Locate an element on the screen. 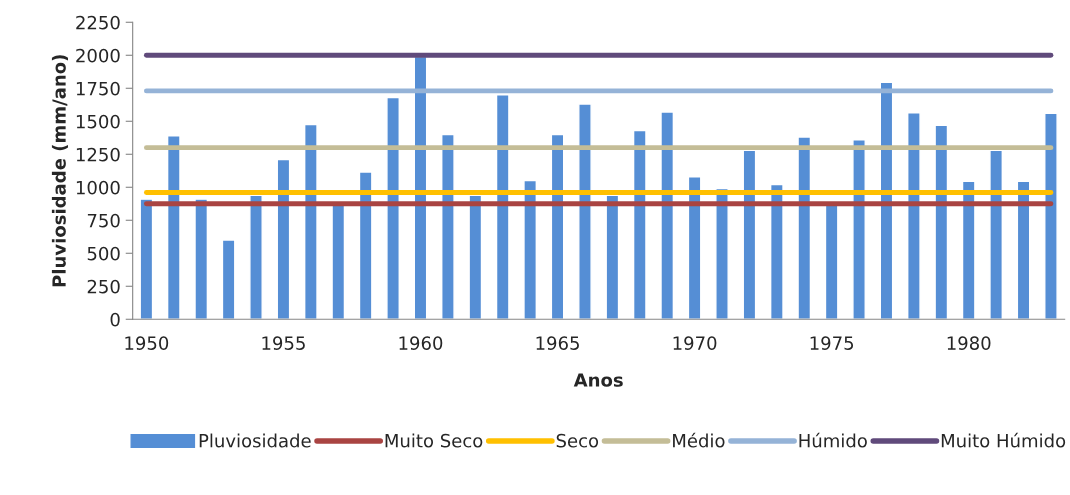 This screenshot has height=495, width=1070. x-tick-label: 1975 is located at coordinates (832, 343).